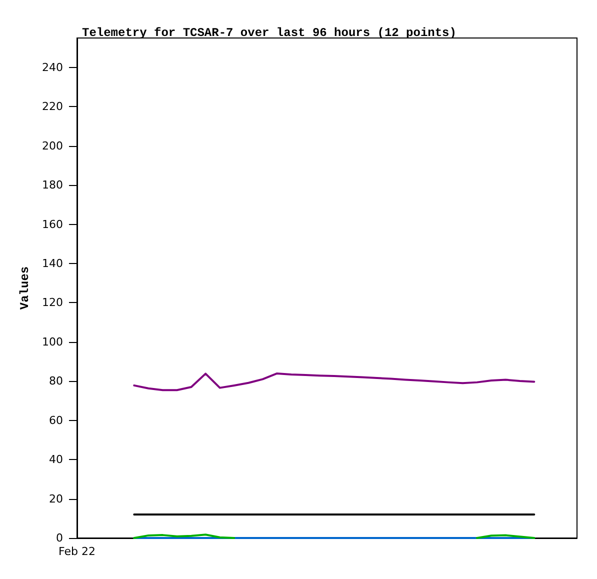 The width and height of the screenshot is (597, 579). Describe the element at coordinates (334, 382) in the screenshot. I see `line-series` at that location.